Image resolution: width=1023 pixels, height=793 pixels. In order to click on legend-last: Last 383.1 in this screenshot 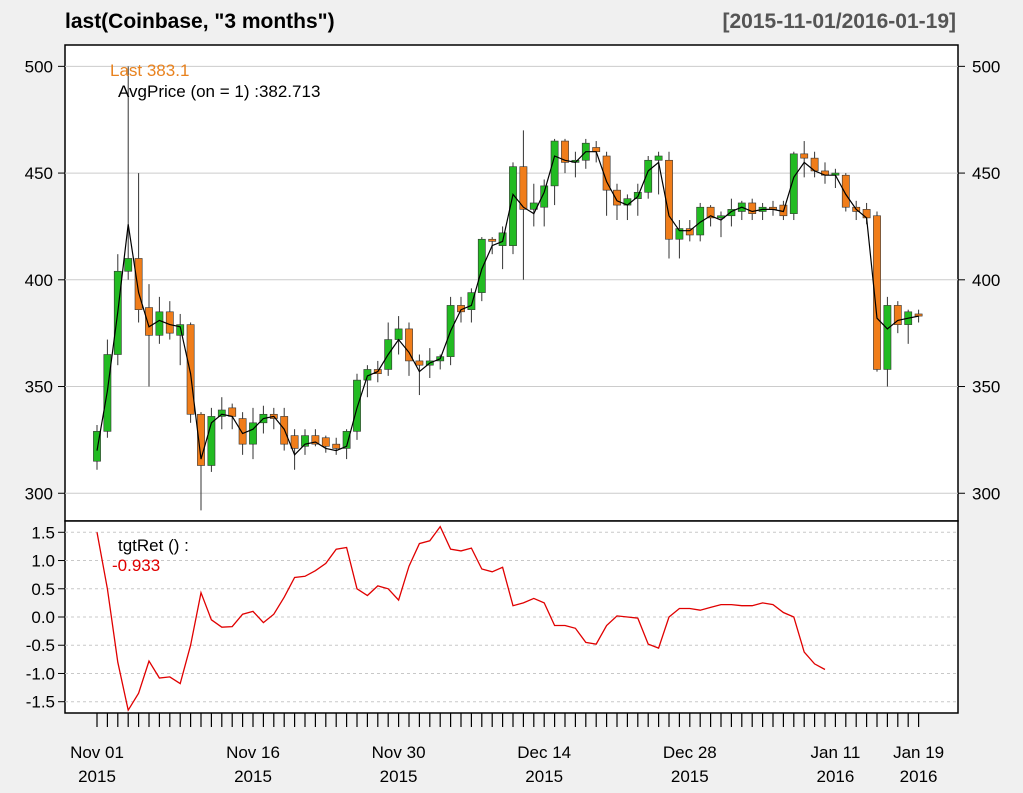, I will do `click(149, 70)`.